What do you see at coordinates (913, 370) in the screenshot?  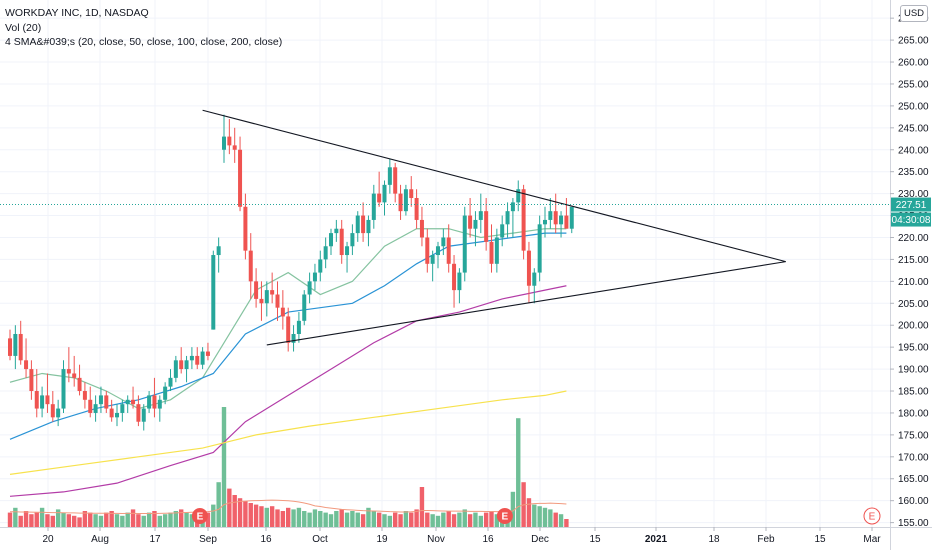 I see `y-tick-label: 190.00` at bounding box center [913, 370].